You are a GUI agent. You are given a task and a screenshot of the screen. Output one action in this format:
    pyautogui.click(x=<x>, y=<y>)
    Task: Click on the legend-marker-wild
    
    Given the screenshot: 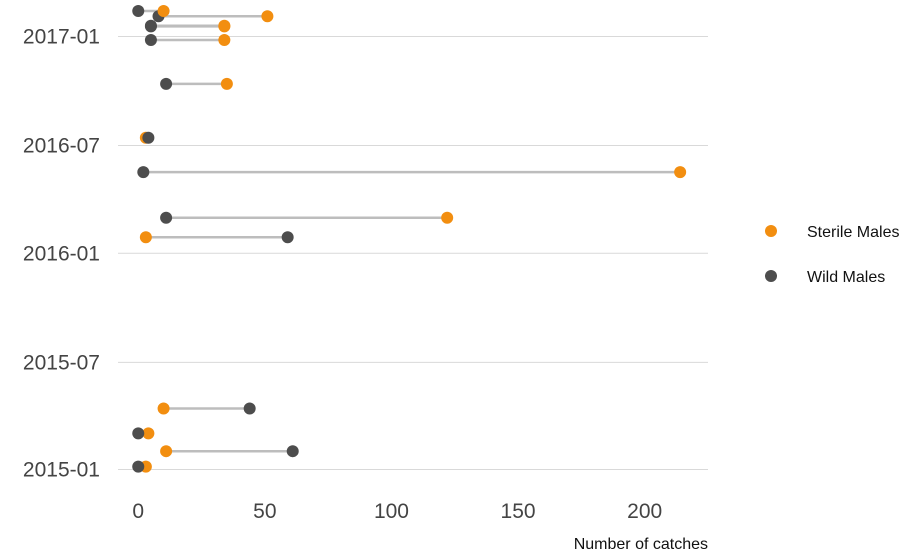 What is the action you would take?
    pyautogui.click(x=771, y=276)
    